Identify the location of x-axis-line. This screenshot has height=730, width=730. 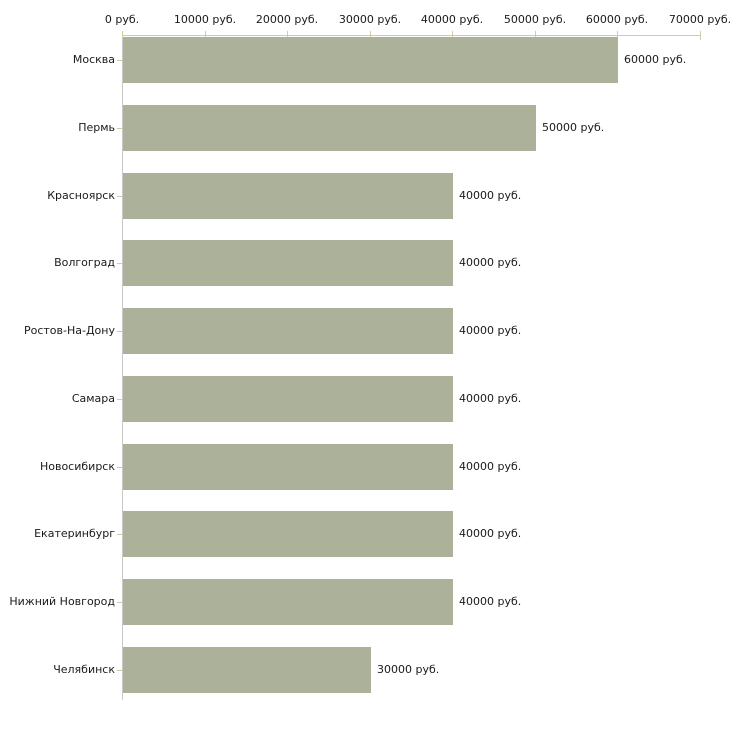
(411, 35).